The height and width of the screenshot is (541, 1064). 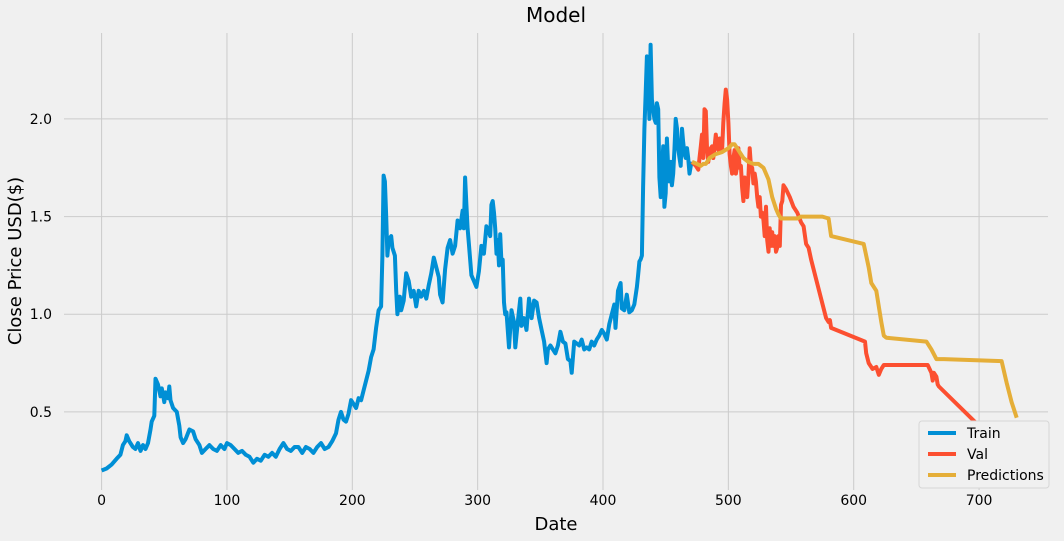 What do you see at coordinates (15, 261) in the screenshot?
I see `y-axis-label: Close Price USD($)` at bounding box center [15, 261].